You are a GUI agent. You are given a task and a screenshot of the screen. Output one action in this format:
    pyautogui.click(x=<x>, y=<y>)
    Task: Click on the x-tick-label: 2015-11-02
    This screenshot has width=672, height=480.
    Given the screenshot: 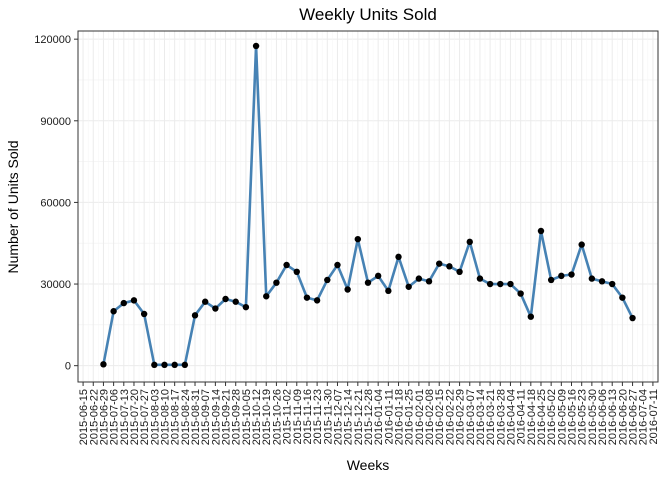 What is the action you would take?
    pyautogui.click(x=288, y=416)
    